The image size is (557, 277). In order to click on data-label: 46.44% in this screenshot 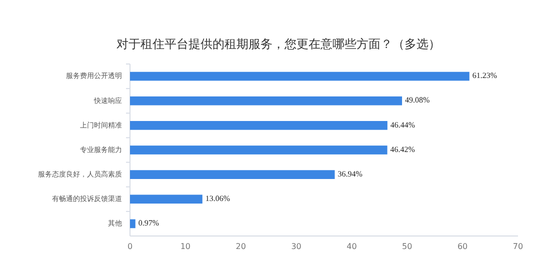, I will do `click(403, 125)`.